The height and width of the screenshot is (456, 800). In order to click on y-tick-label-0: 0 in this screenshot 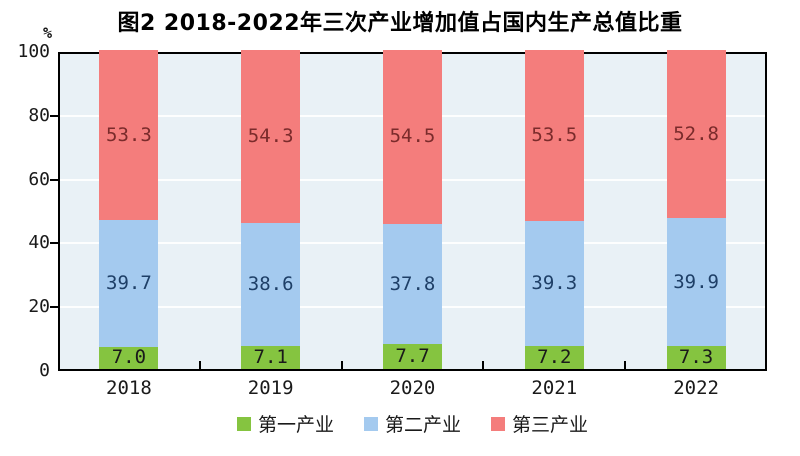, I will do `click(44, 370)`.